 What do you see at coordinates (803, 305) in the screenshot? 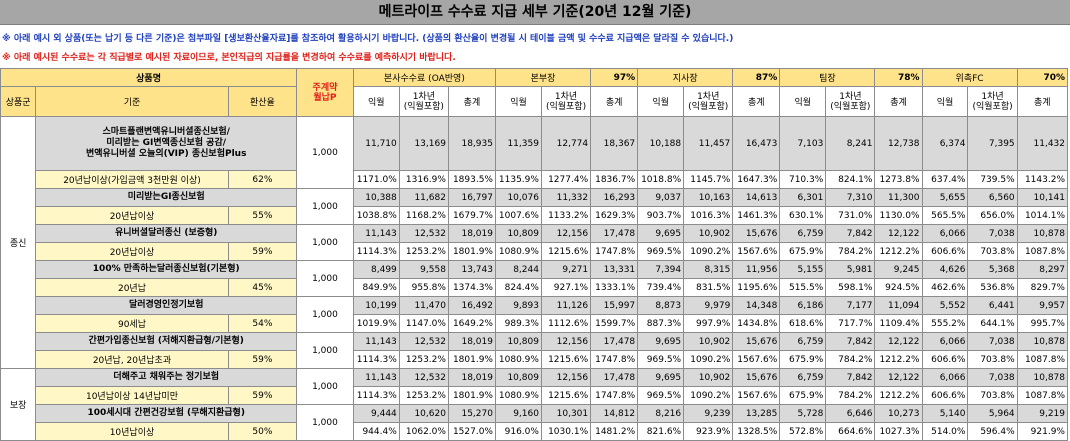
I see `amount-cell: 6,186` at bounding box center [803, 305].